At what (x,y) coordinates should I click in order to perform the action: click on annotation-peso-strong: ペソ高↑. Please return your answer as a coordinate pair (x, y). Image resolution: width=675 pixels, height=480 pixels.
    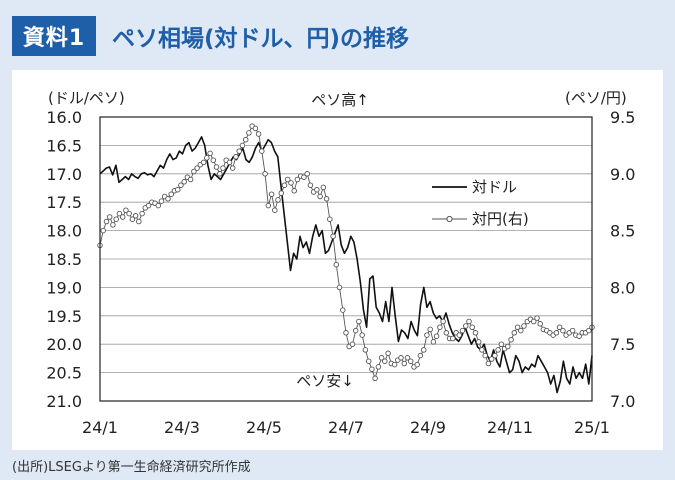
    Looking at the image, I should click on (340, 100).